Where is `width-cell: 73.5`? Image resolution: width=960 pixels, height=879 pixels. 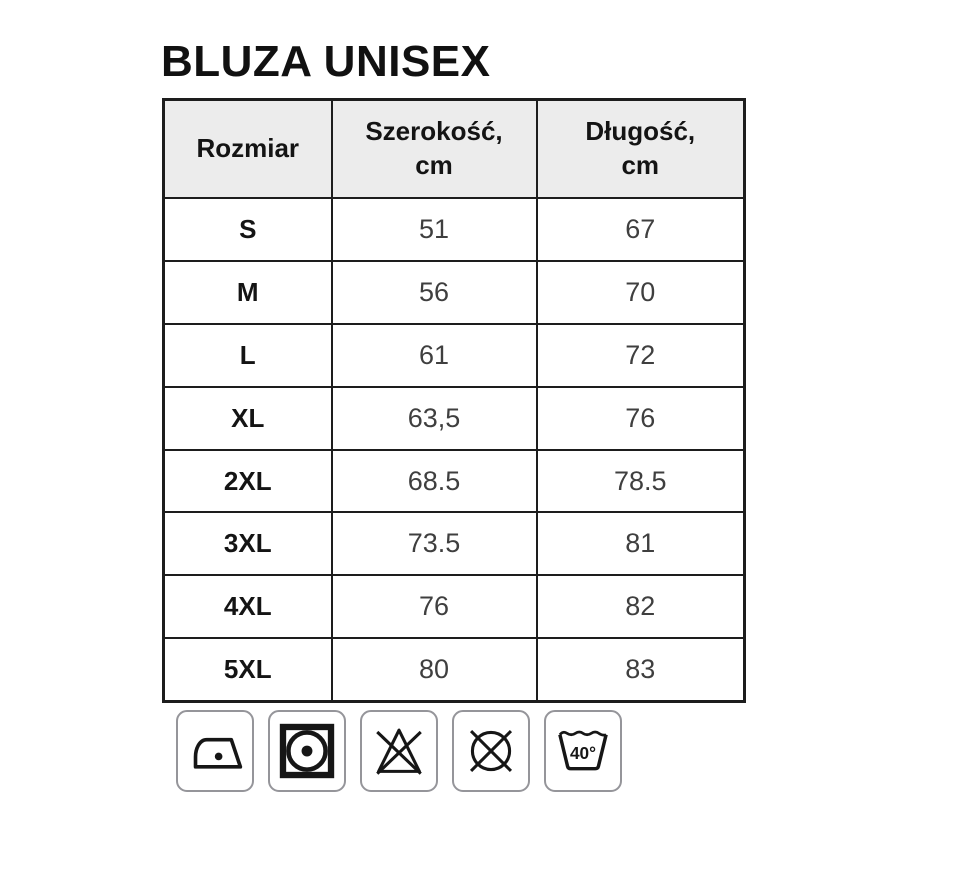
width-cell: 73.5 is located at coordinates (434, 544).